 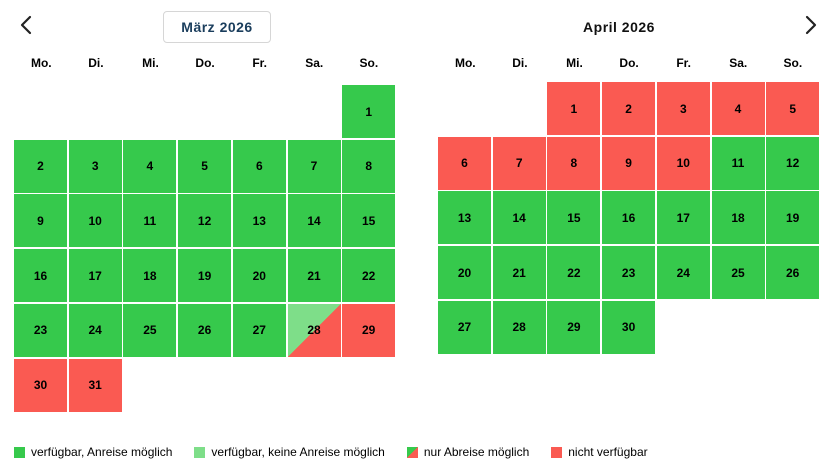 I want to click on legend-item-no-arrival: verfügbar, keine Anreise möglich, so click(x=289, y=452).